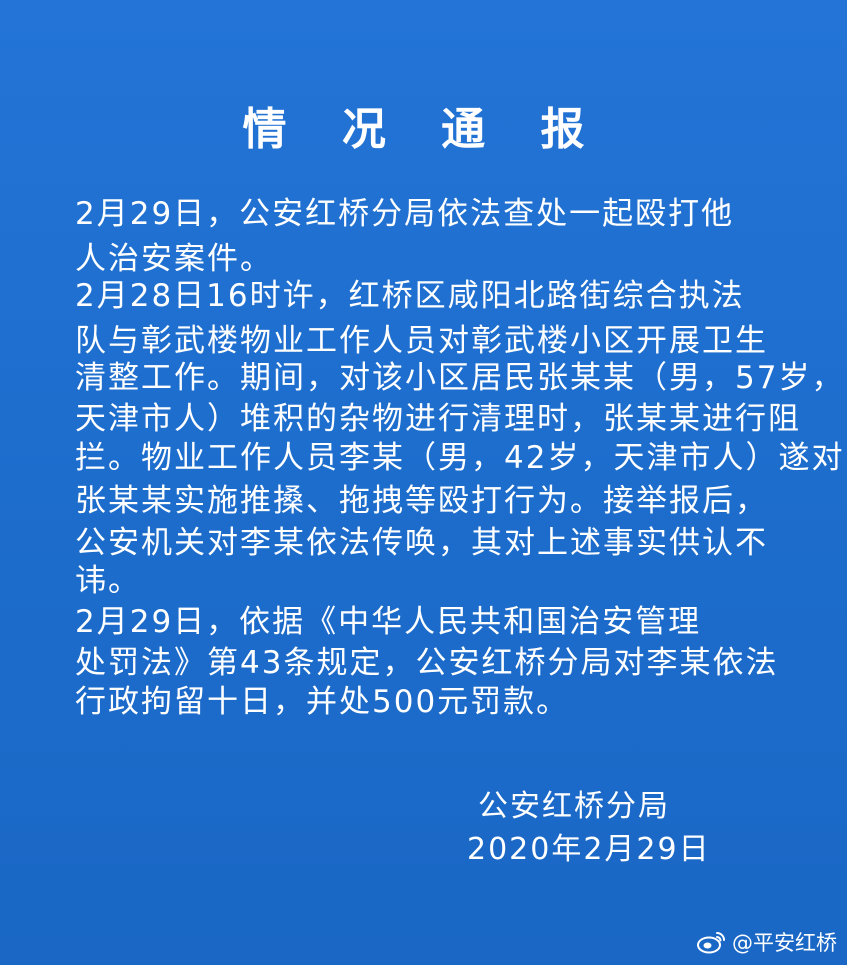 Image resolution: width=847 pixels, height=965 pixels. What do you see at coordinates (421, 501) in the screenshot?
I see `body-line: 张某某实施推搡、拖拽等殴打行为。接举报后，` at bounding box center [421, 501].